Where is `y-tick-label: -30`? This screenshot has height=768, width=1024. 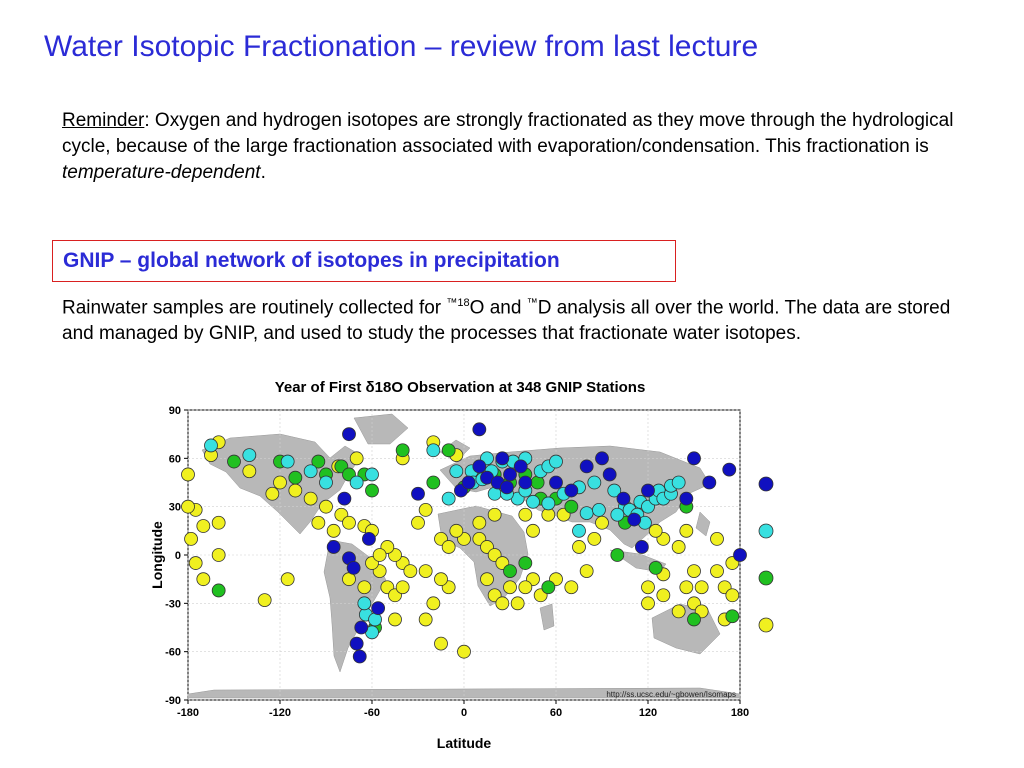
y-tick-label: -30 is located at coordinates (173, 604).